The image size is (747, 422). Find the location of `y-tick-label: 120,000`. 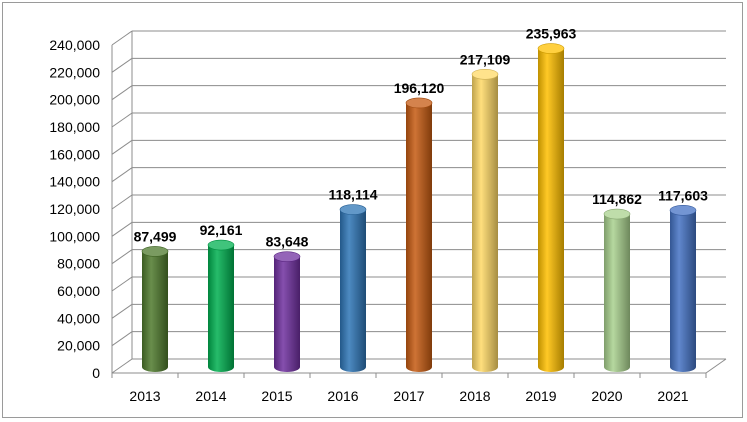

y-tick-label: 120,000 is located at coordinates (74, 209).